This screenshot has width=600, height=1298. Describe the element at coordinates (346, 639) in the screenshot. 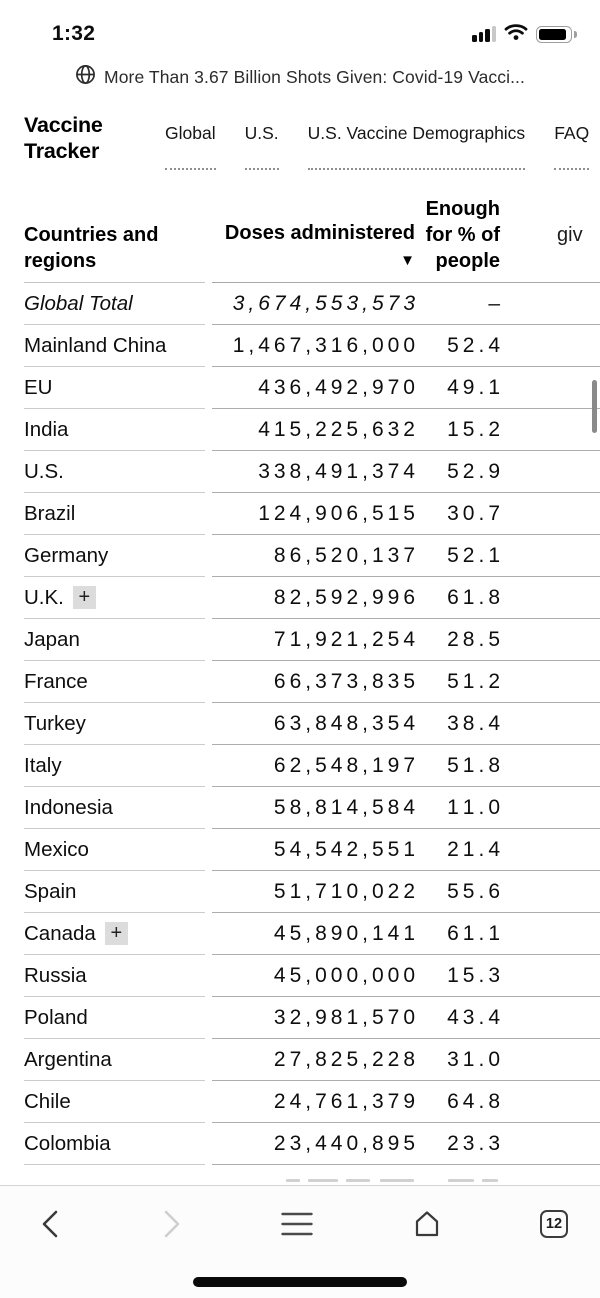

I see `doses-value: 71,921,254` at that location.